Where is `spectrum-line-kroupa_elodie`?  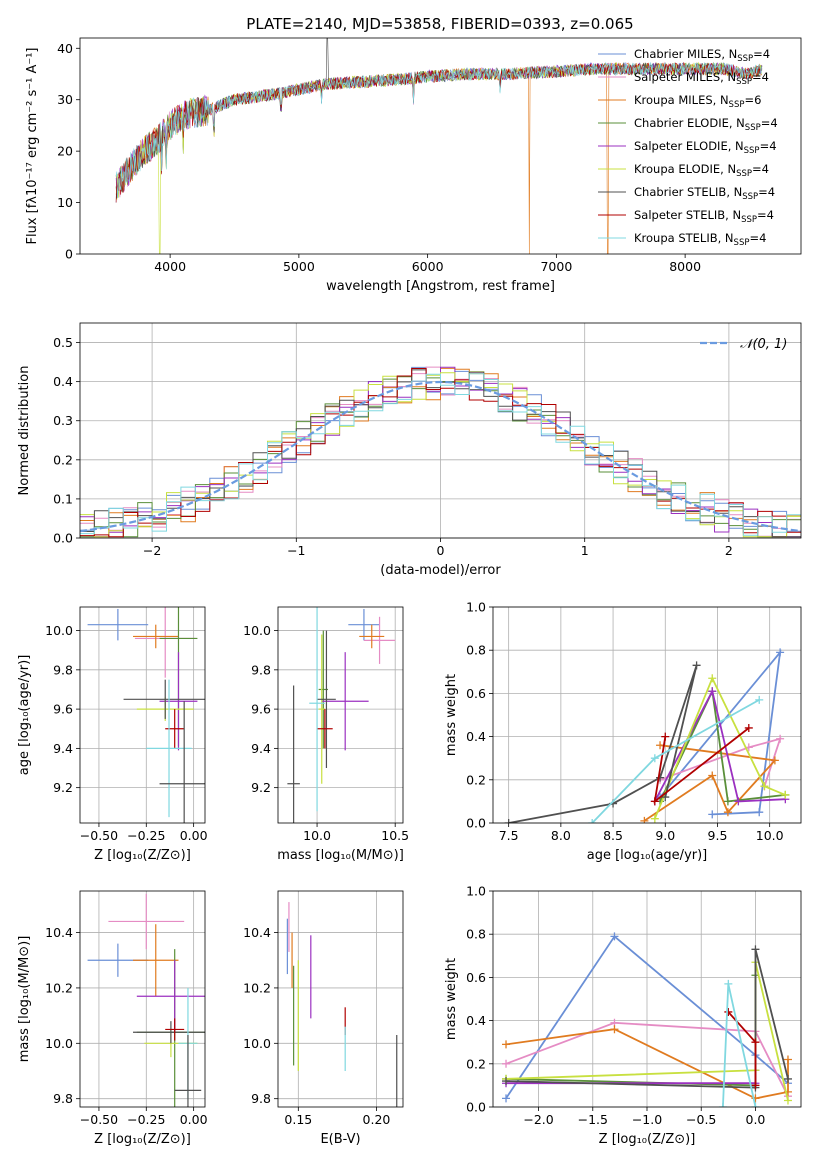
spectrum-line-kroupa_elodie is located at coordinates (439, 157).